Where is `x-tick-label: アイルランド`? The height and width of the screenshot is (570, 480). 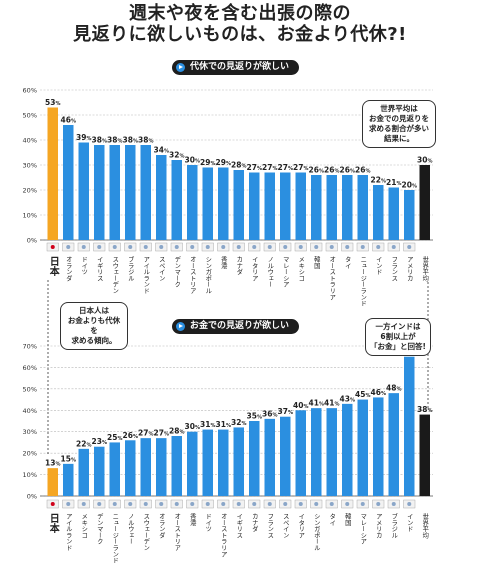
x-tick-label: アイルランド is located at coordinates (68, 532).